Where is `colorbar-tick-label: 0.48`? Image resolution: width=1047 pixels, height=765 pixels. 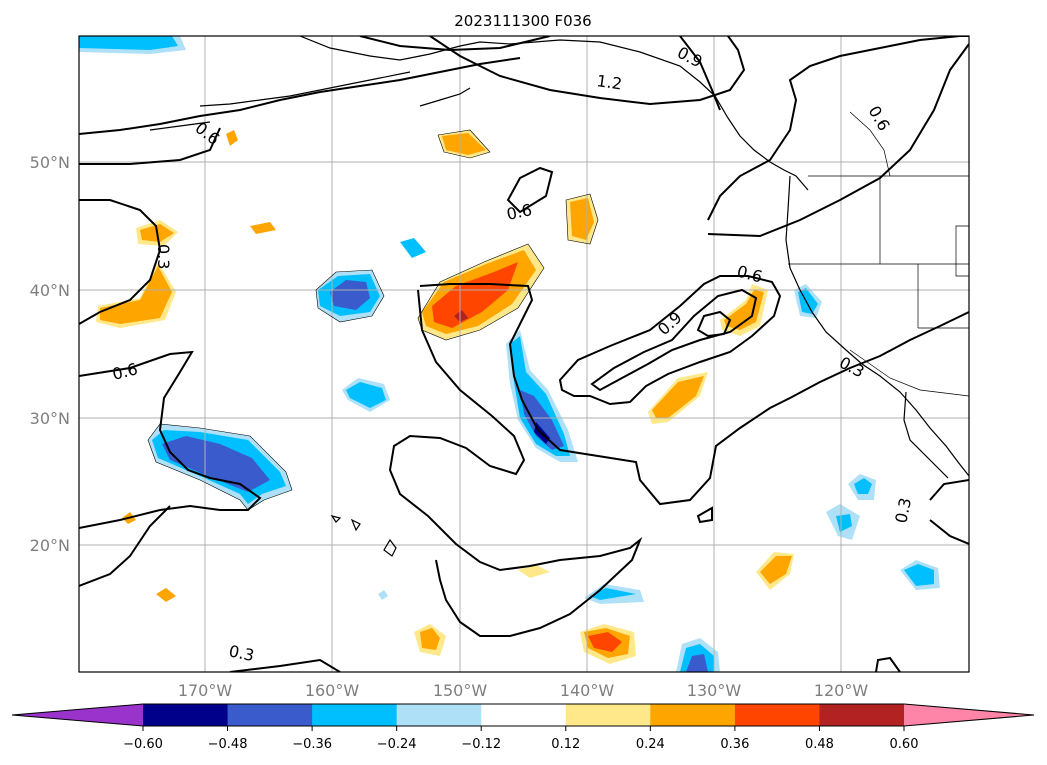 colorbar-tick-label: 0.48 is located at coordinates (819, 744).